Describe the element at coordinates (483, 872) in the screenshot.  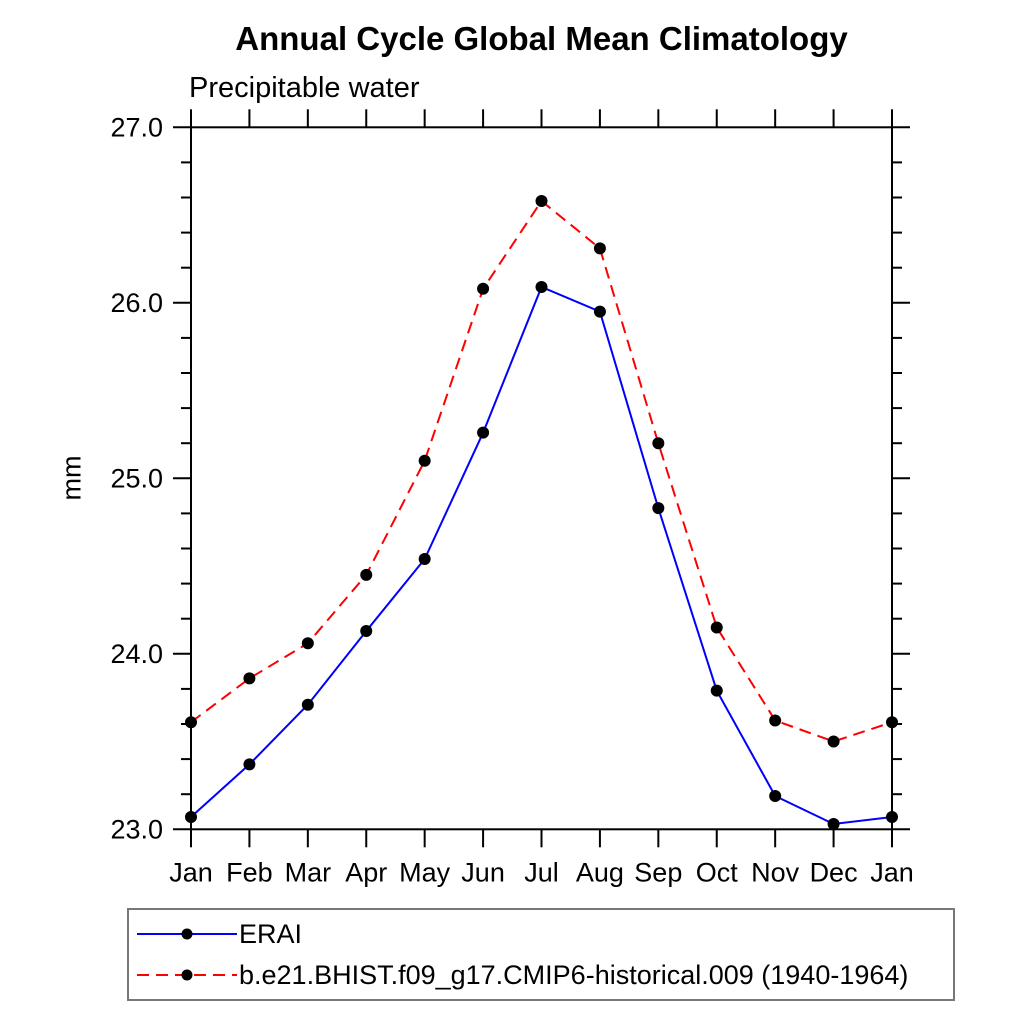
I see `x-tick-label: Jun` at that location.